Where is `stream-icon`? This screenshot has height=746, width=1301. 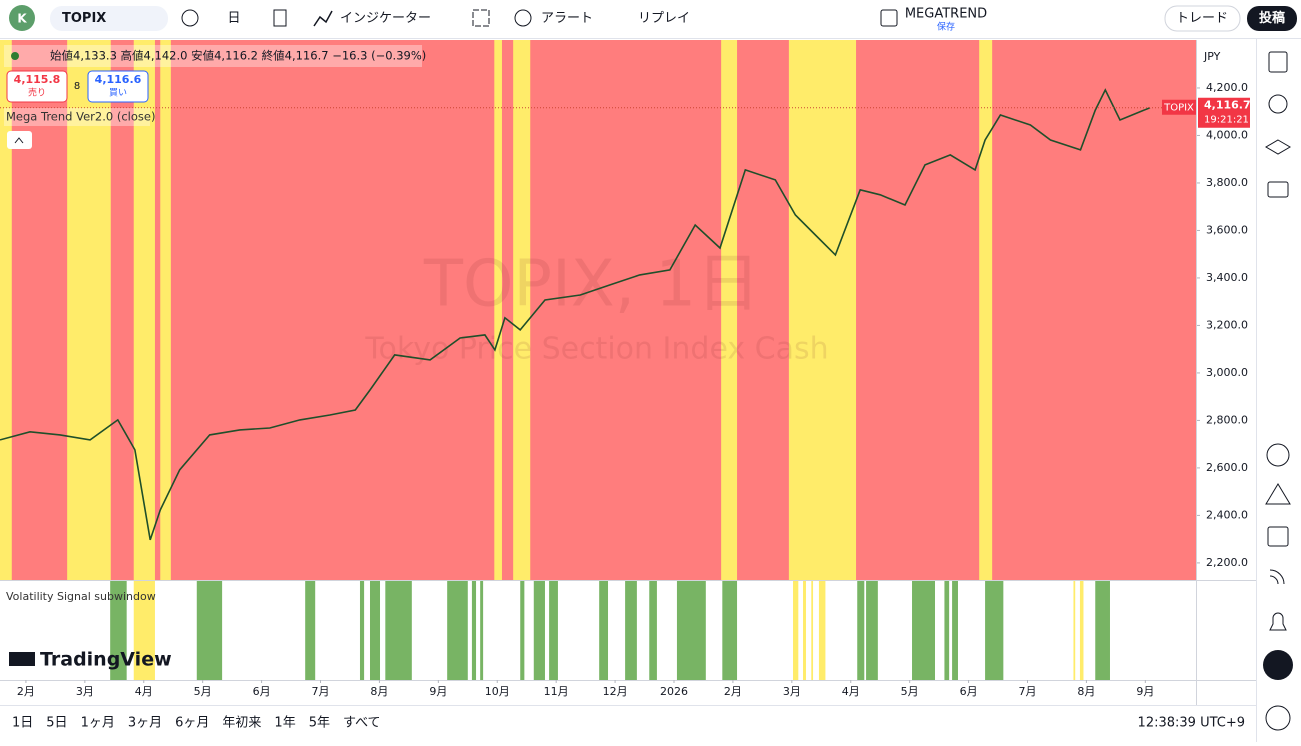 stream-icon is located at coordinates (1277, 577).